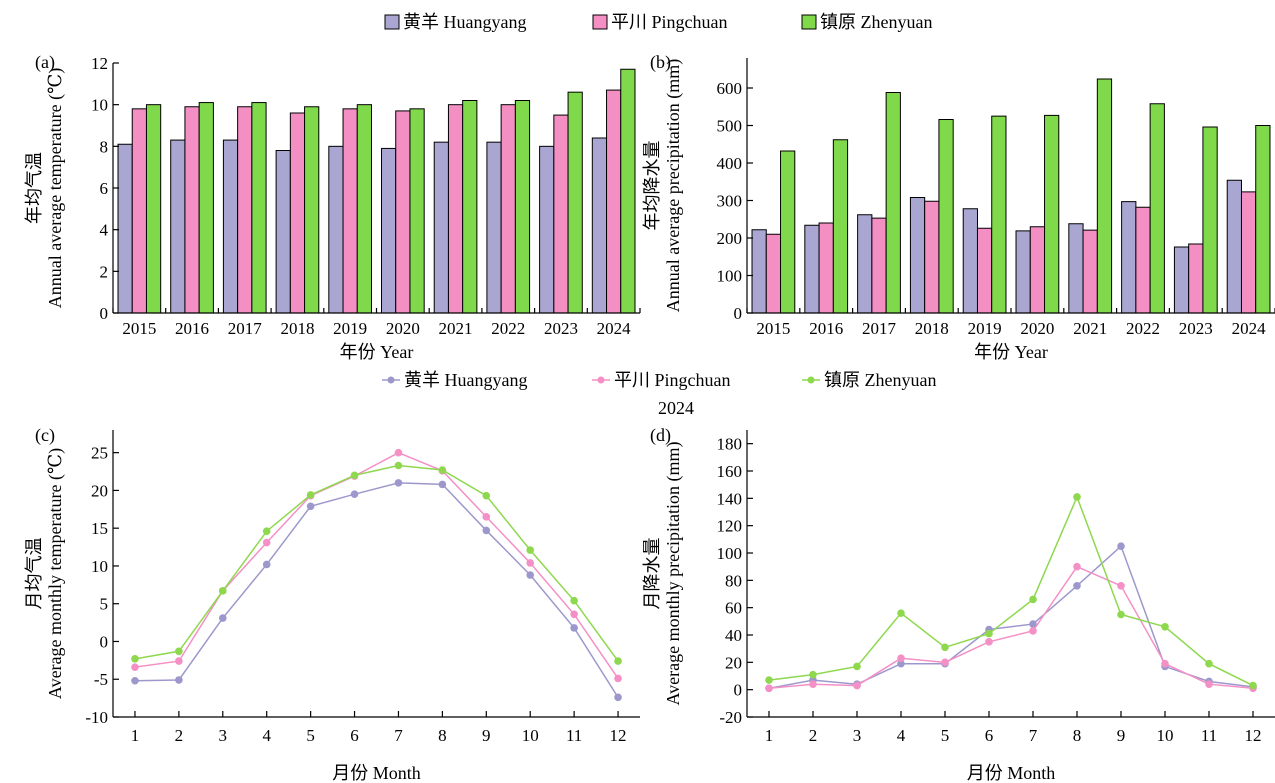  Describe the element at coordinates (730, 163) in the screenshot. I see `y-tick-label: 400` at that location.